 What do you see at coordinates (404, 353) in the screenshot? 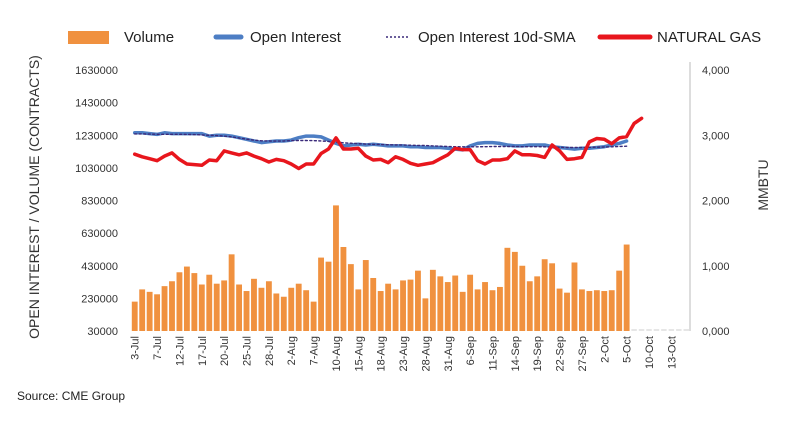
I see `x-tick-label: 23-Aug` at bounding box center [404, 353].